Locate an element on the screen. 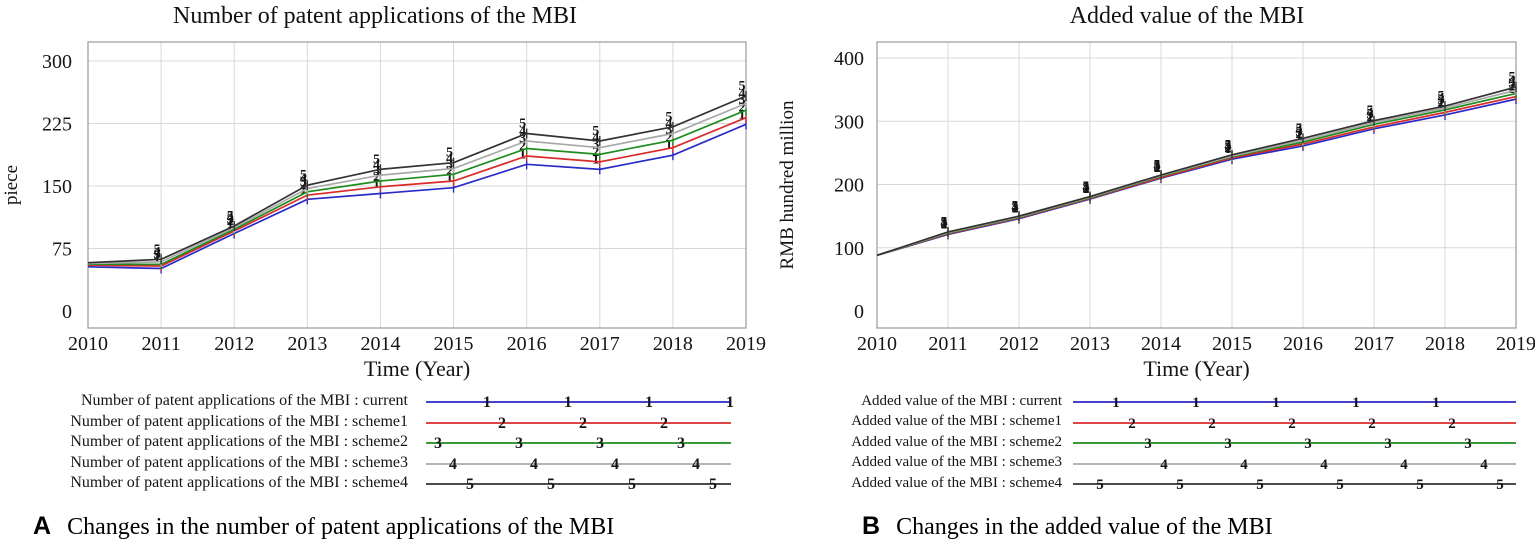  legend-label: Added value of the MBI : scheme2 is located at coordinates (956, 441).